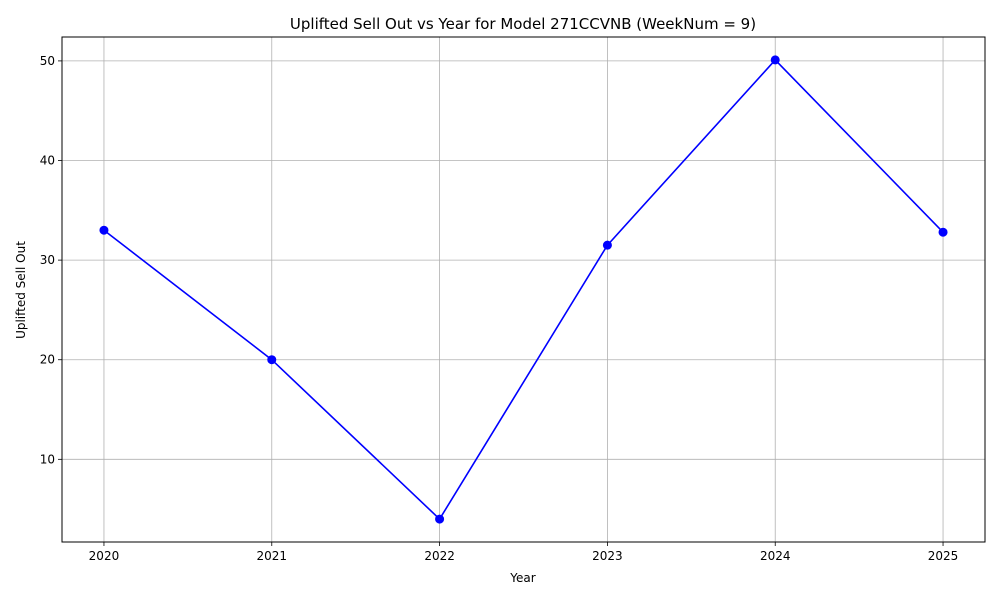  I want to click on y-tick-label: 10, so click(47, 459).